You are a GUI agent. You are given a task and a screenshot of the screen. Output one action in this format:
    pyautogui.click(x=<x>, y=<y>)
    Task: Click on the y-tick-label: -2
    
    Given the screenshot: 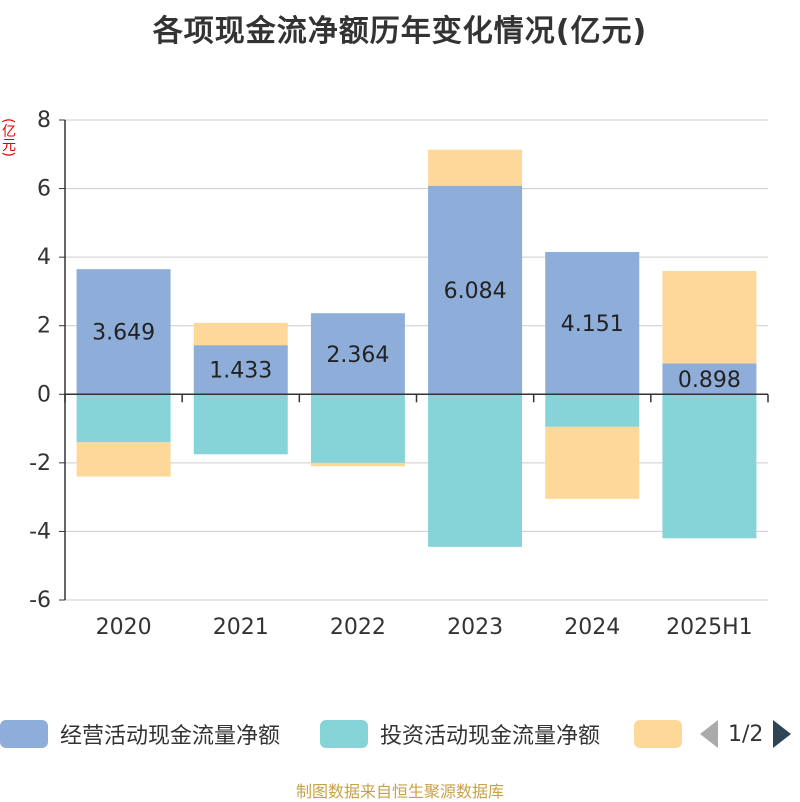 What is the action you would take?
    pyautogui.click(x=40, y=463)
    